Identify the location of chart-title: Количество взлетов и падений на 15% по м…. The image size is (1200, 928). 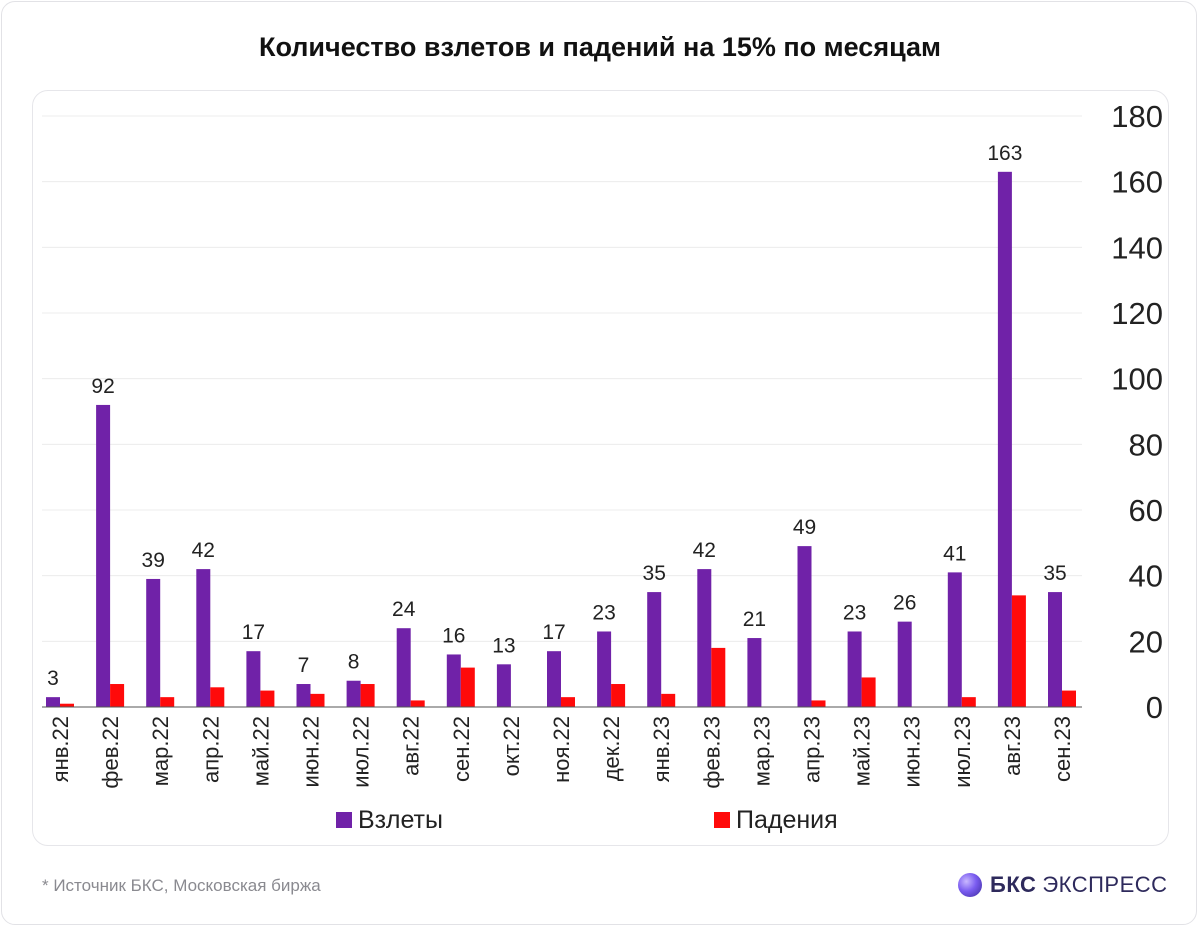
(599, 47).